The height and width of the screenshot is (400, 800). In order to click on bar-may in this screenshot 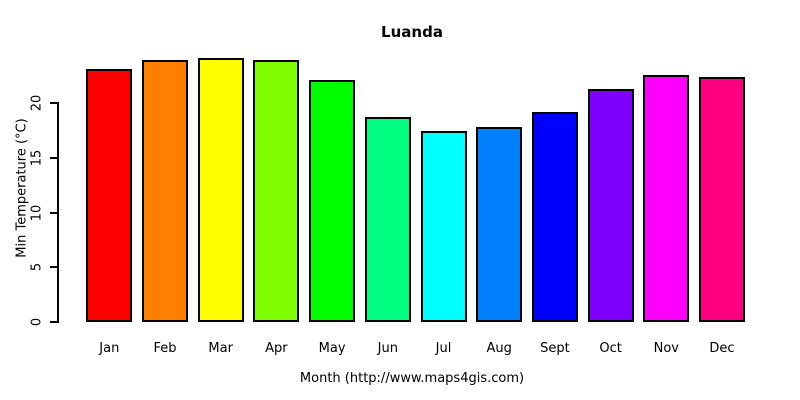, I will do `click(332, 201)`.